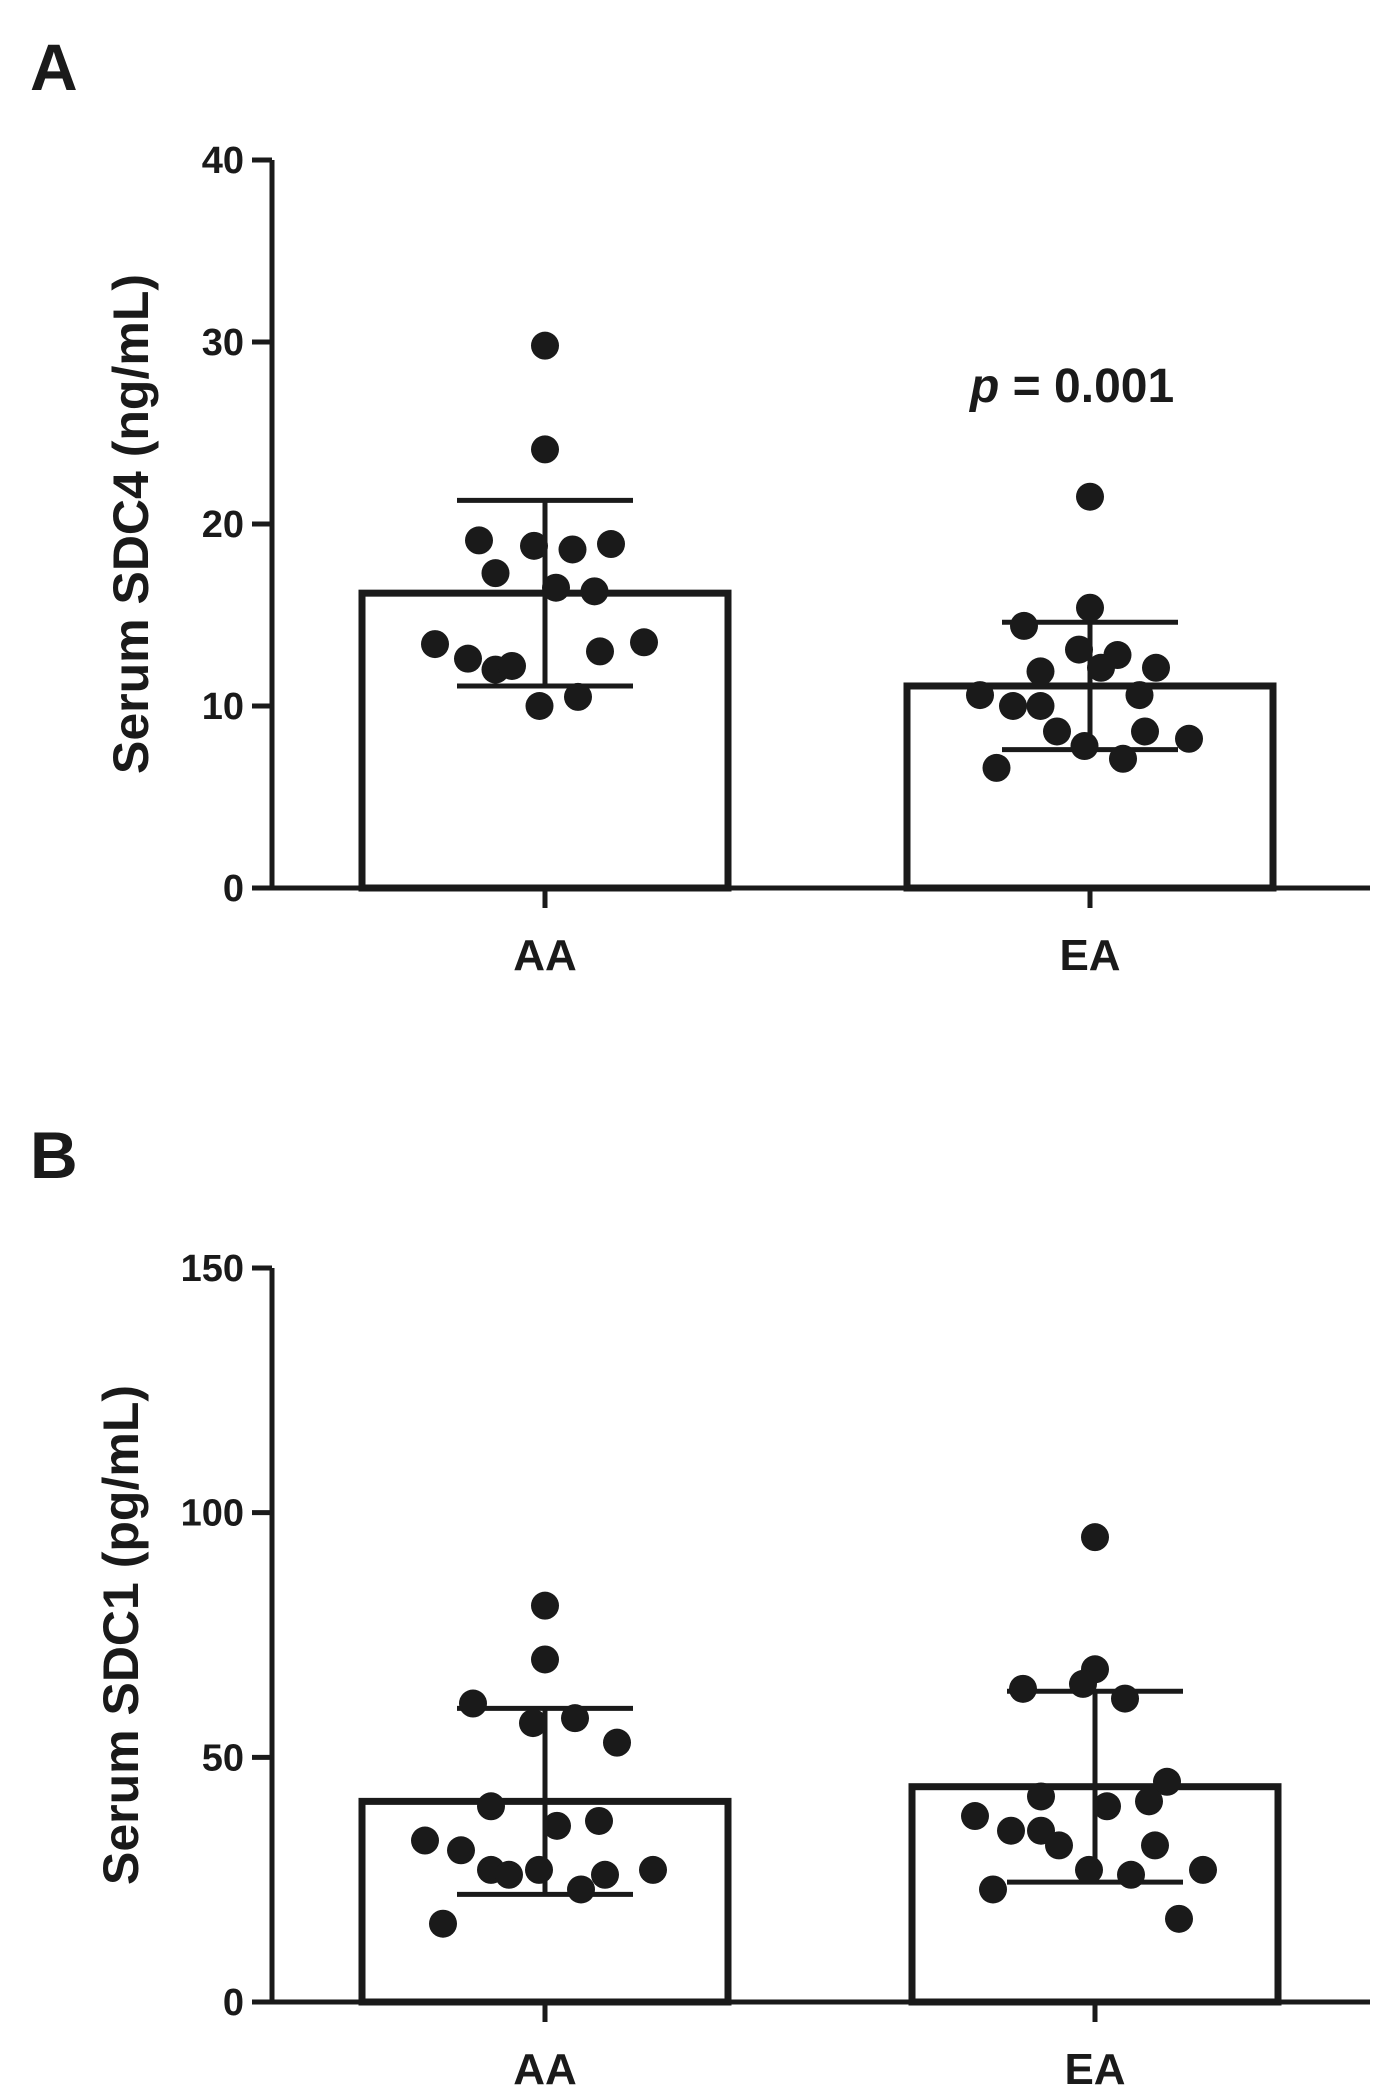 This screenshot has height=2100, width=1388. I want to click on y-tick-label: 150, so click(212, 1269).